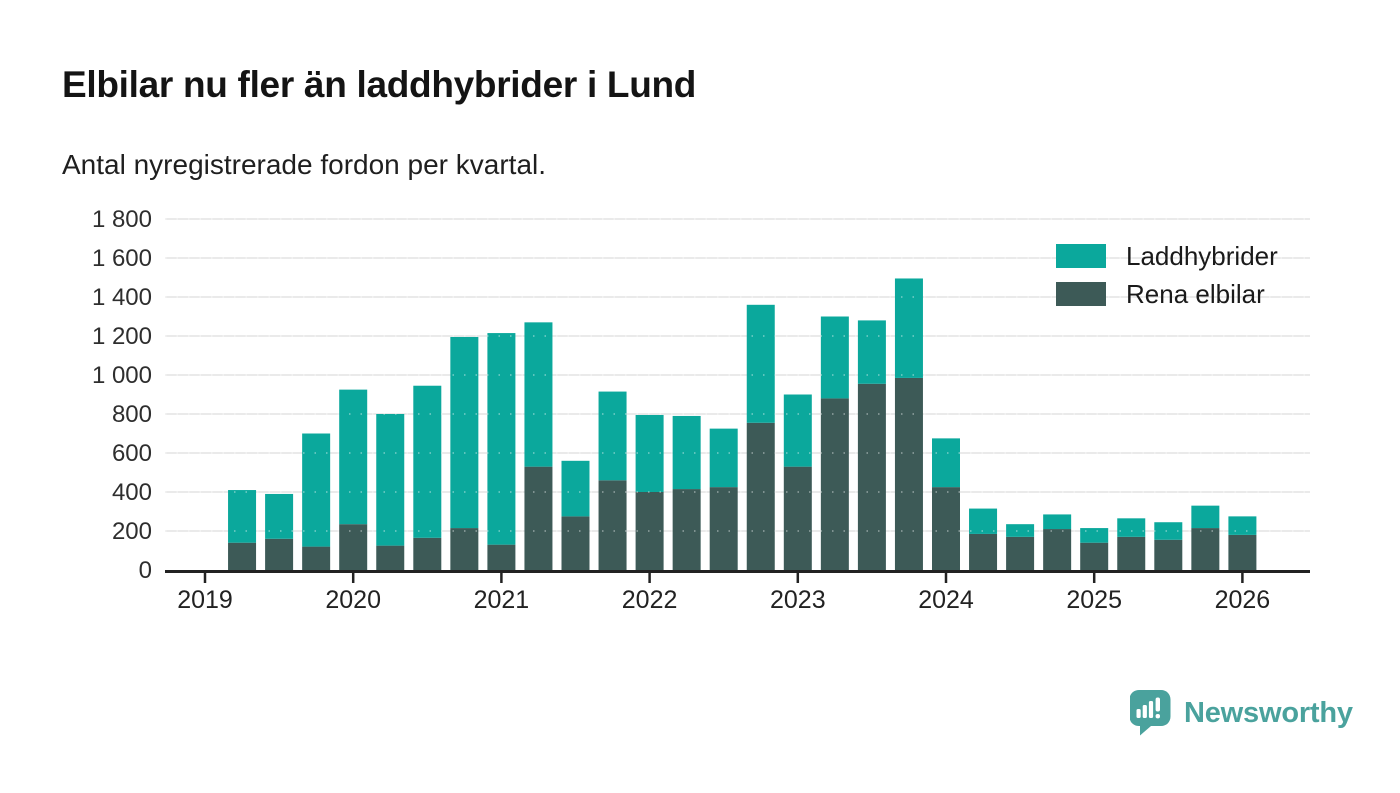 This screenshot has width=1400, height=793. Describe the element at coordinates (205, 600) in the screenshot. I see `x-axis-tick-label: 2019` at that location.